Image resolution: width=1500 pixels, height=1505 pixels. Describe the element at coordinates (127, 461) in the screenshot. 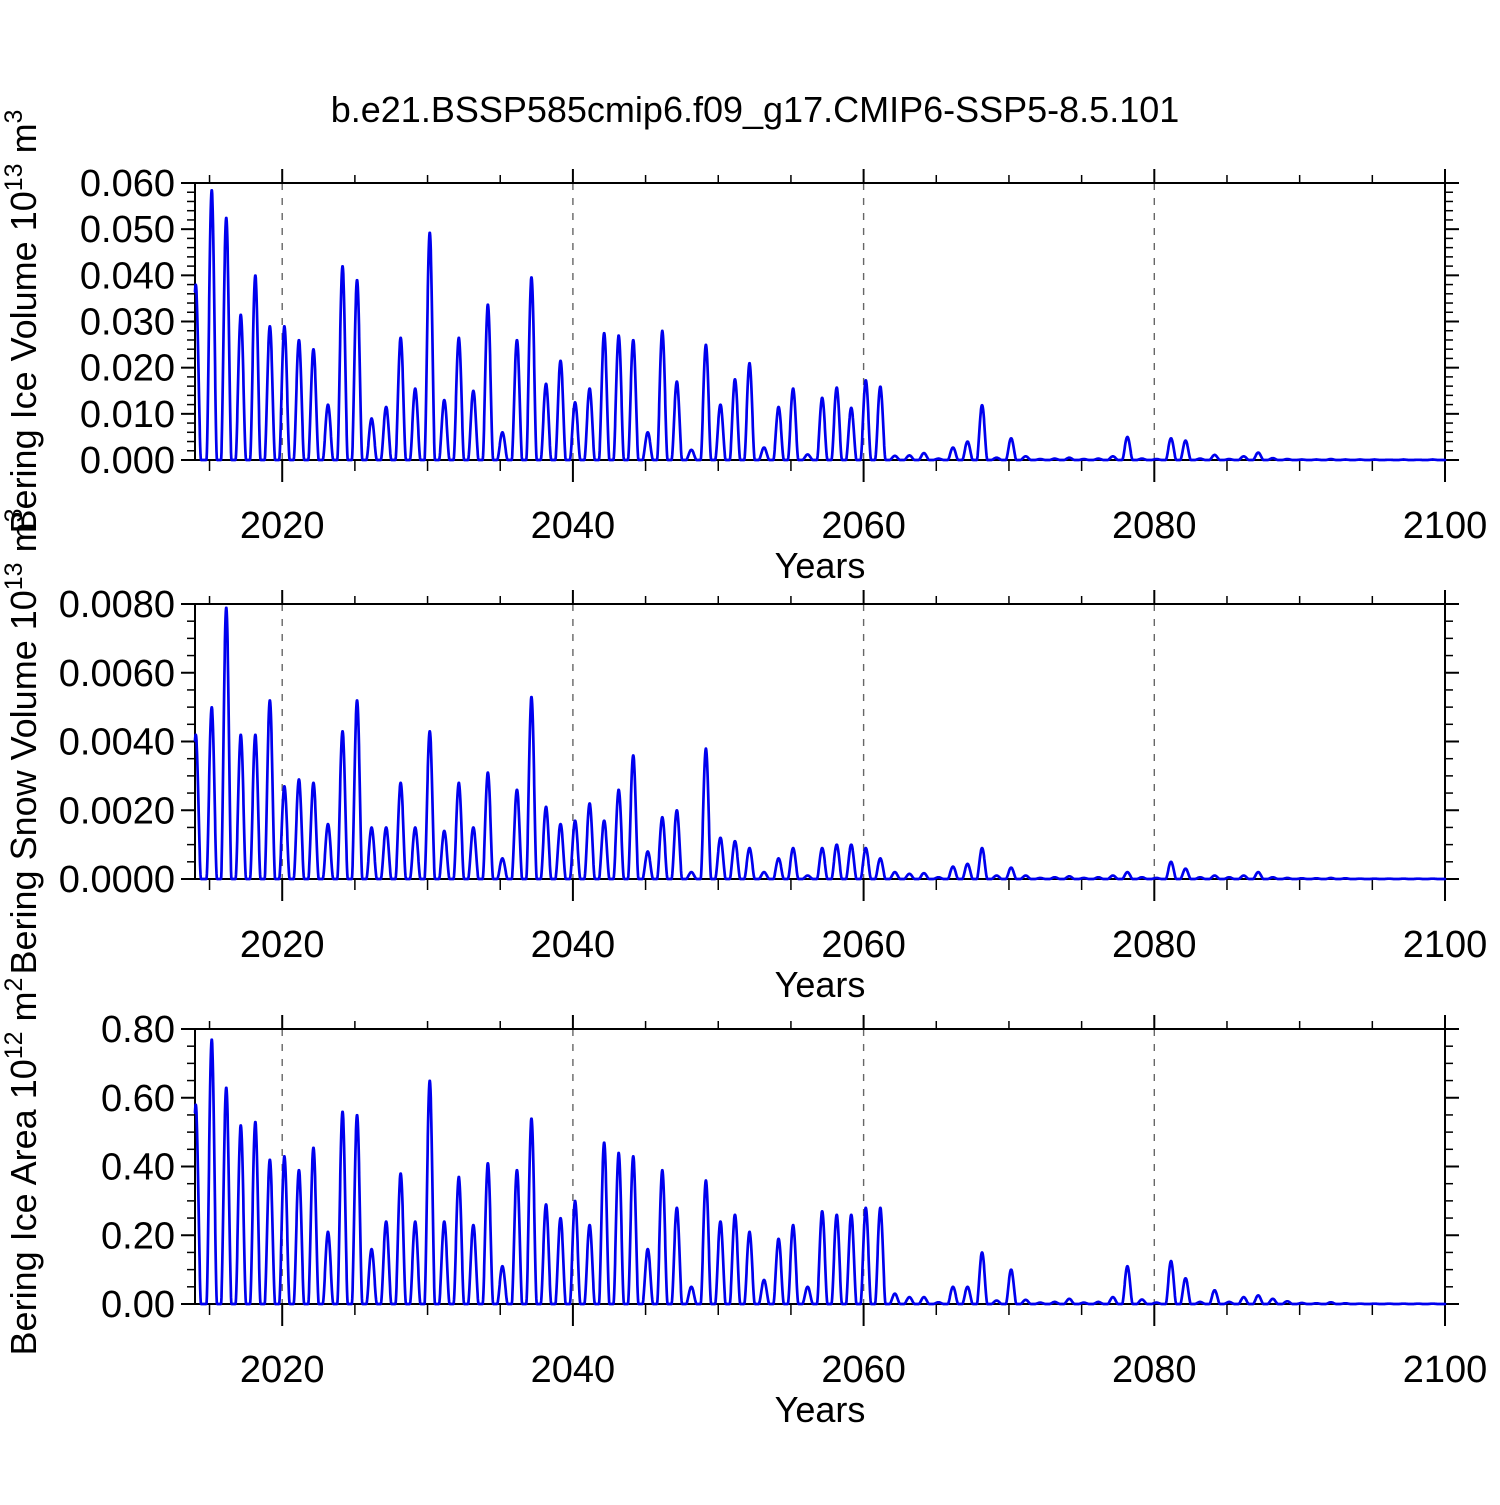

I see `y-tick-label: 0.000` at that location.